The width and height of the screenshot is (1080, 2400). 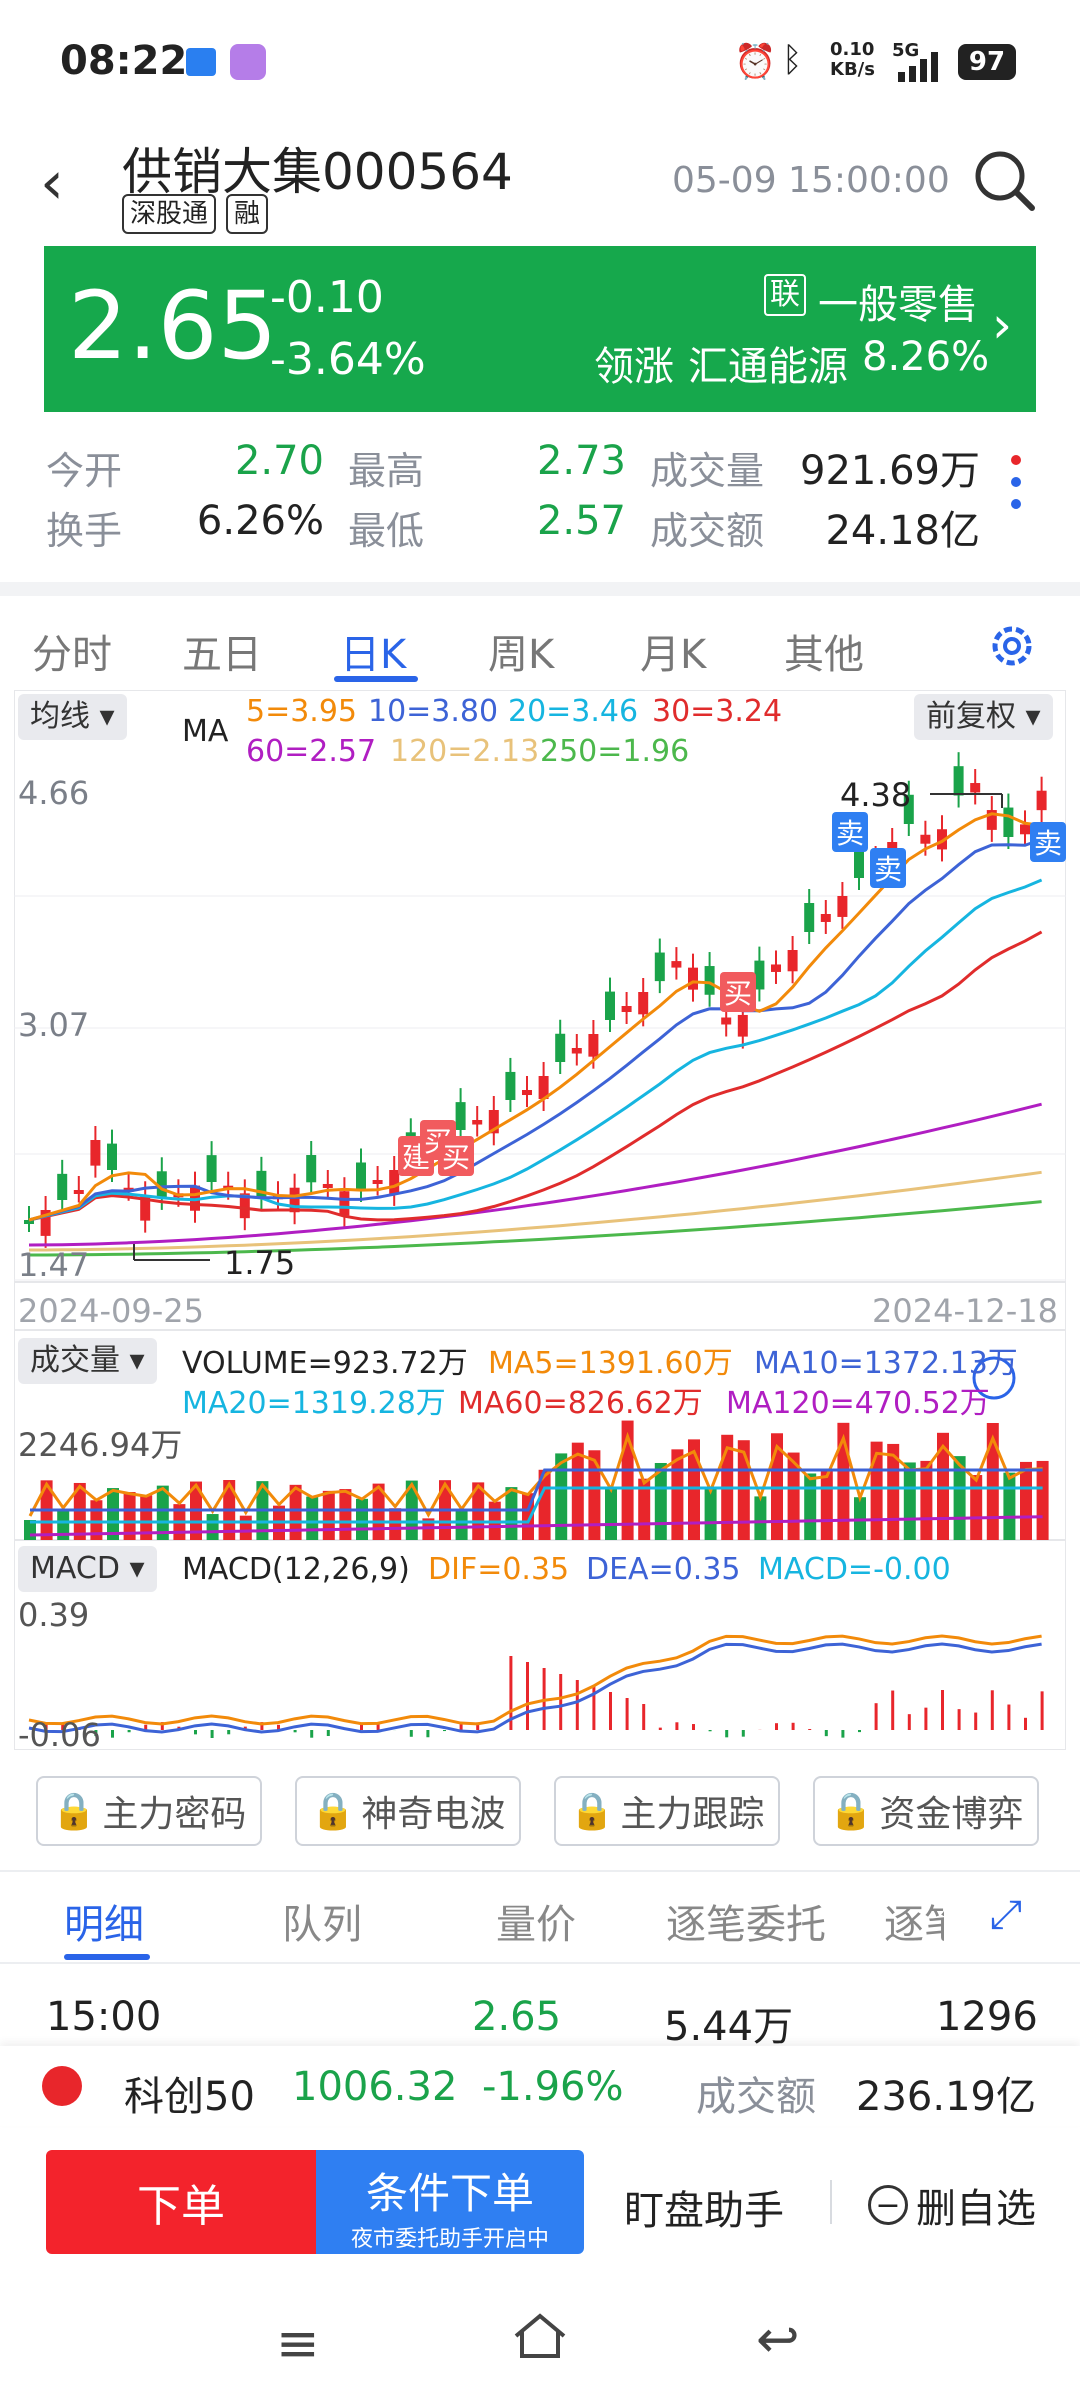 What do you see at coordinates (107, 1957) in the screenshot?
I see `active-tab-indicator` at bounding box center [107, 1957].